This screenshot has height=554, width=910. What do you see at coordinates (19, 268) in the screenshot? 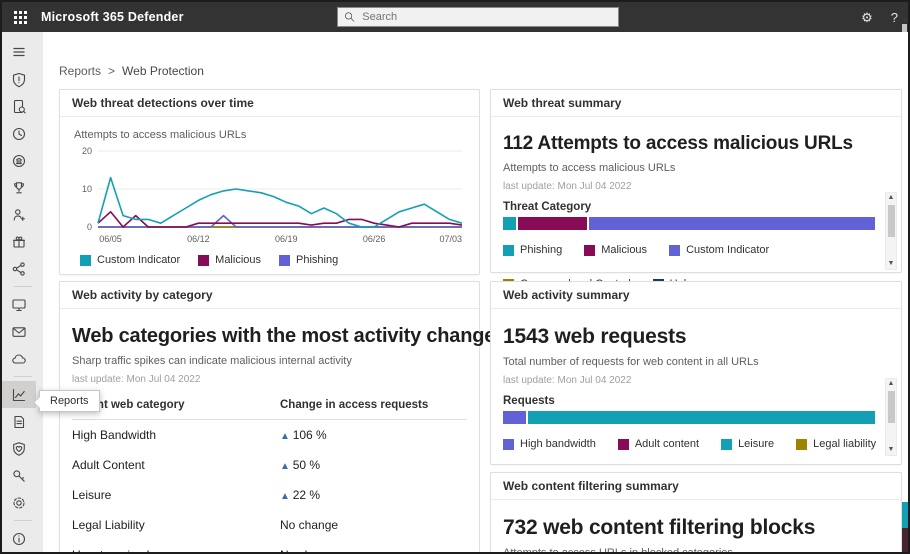
I see `sidebar-item-partner-catalog` at bounding box center [19, 268].